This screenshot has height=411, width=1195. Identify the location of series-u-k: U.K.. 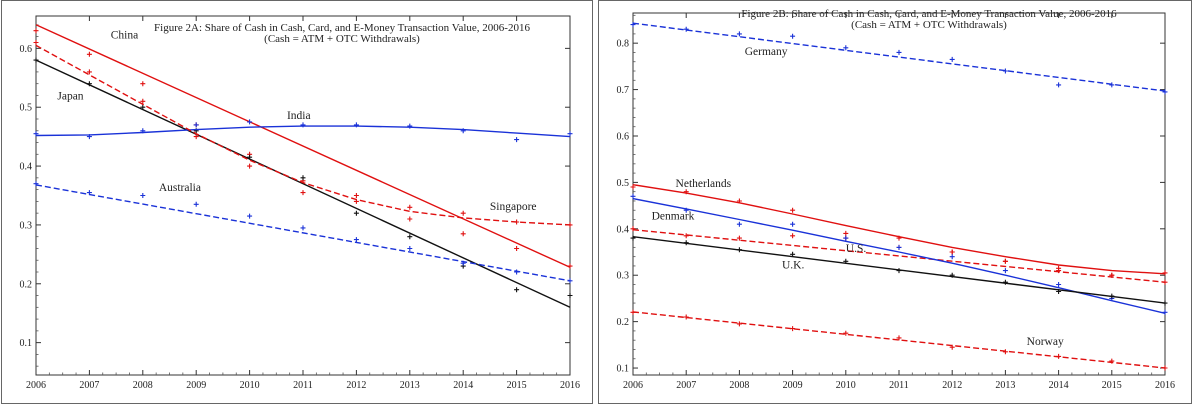
(899, 270).